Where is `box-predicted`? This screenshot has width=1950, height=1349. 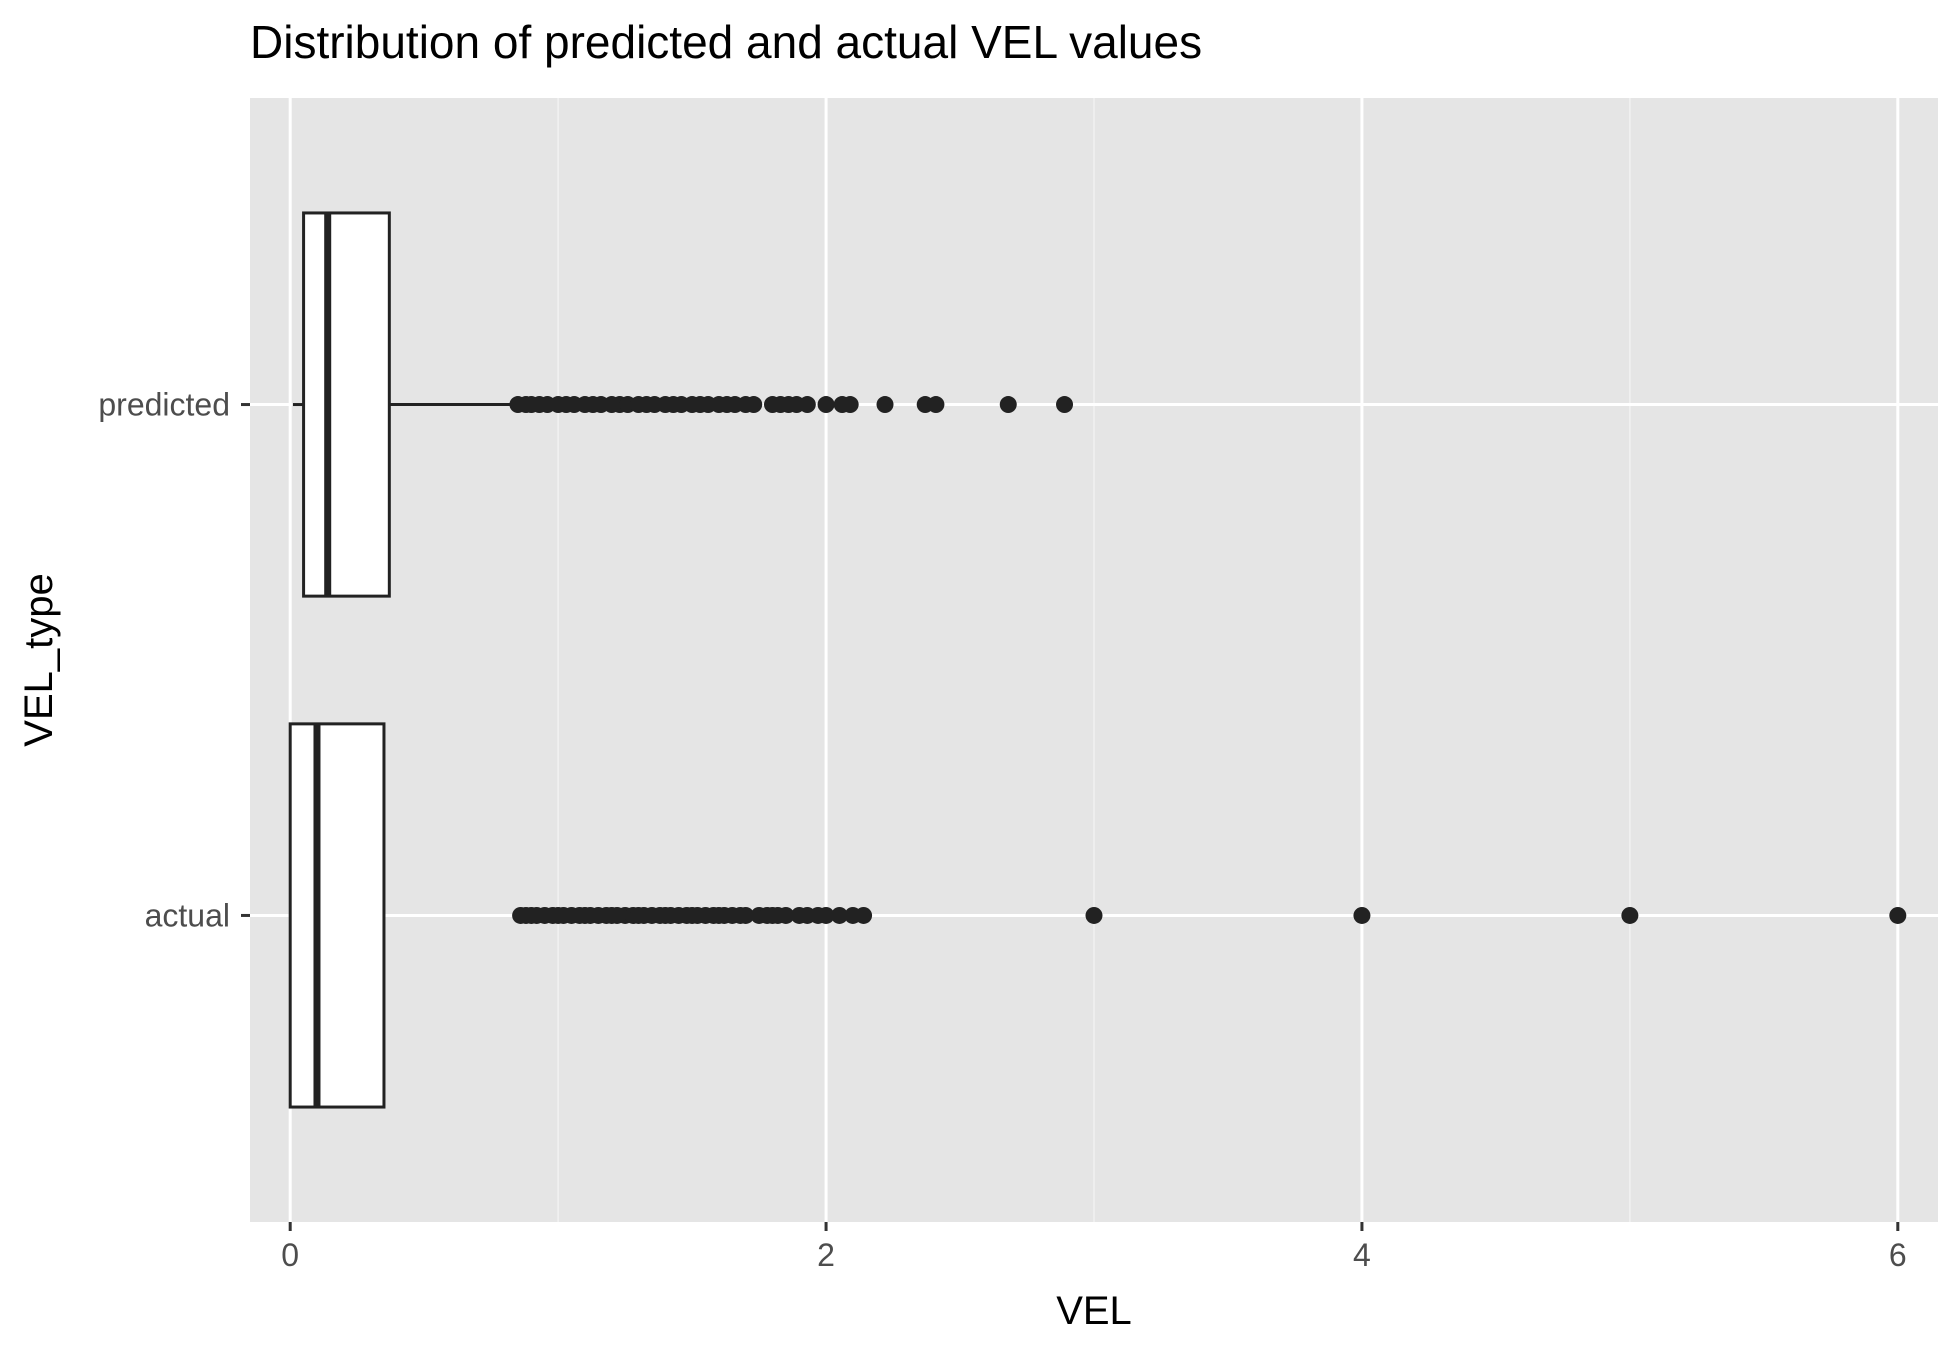 box-predicted is located at coordinates (346, 404).